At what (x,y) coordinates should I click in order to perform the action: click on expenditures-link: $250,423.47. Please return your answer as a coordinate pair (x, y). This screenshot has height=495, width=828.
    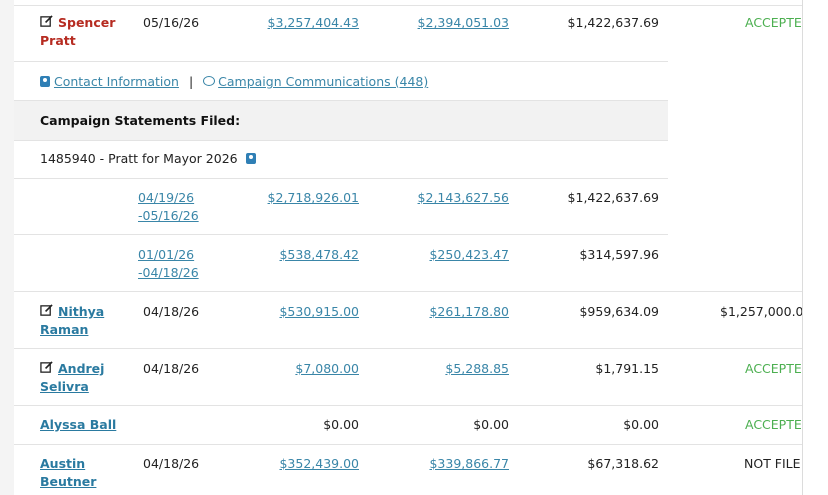
    Looking at the image, I should click on (469, 254).